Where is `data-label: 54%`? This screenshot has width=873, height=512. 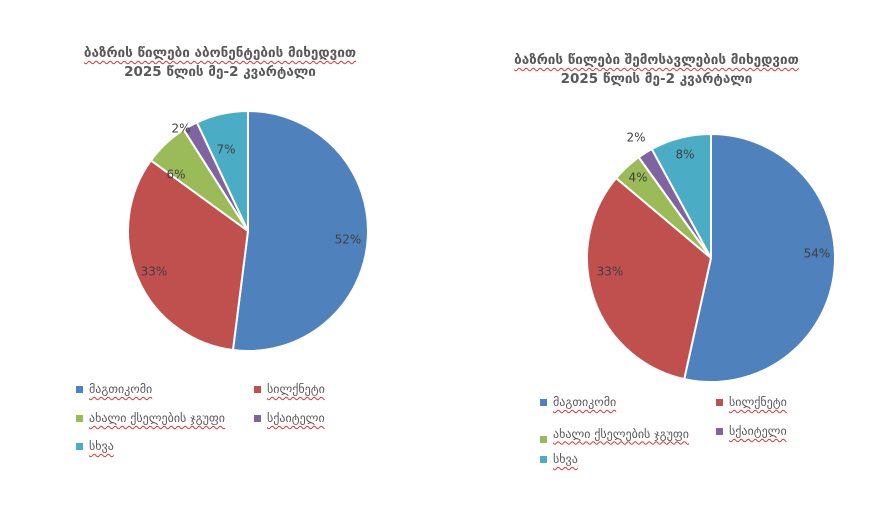
data-label: 54% is located at coordinates (817, 254).